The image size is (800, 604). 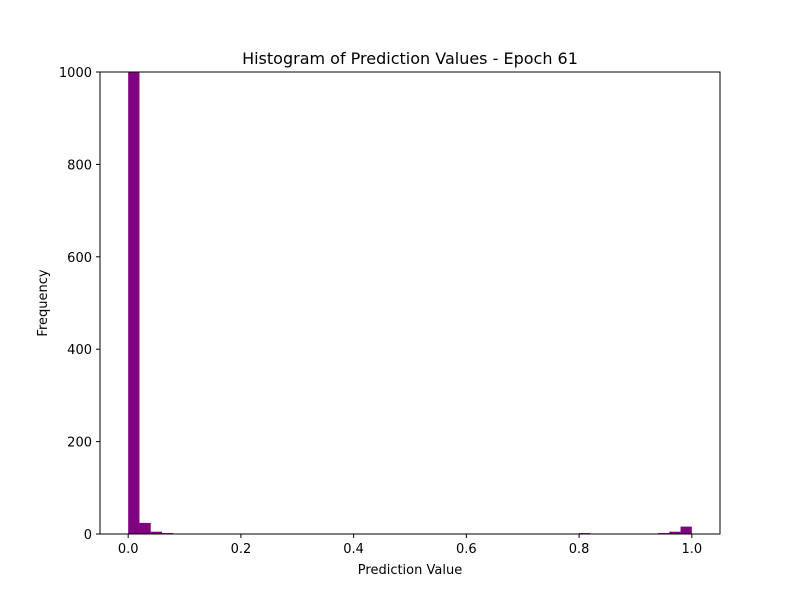 I want to click on x-axis-ticks: 0.0 0.2 0.4 0.6 0.8 1.0, so click(x=410, y=545).